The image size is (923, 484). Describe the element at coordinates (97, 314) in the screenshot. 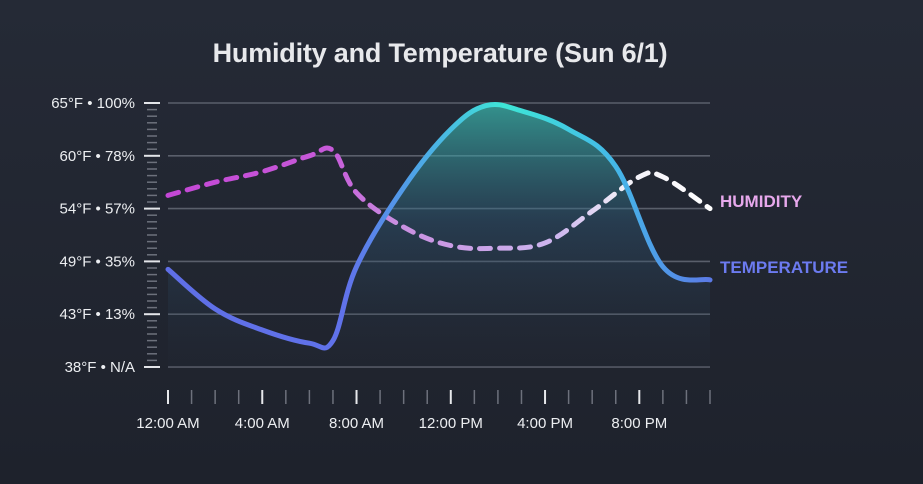

I see `y-tick-label: 43°F • 13%` at that location.